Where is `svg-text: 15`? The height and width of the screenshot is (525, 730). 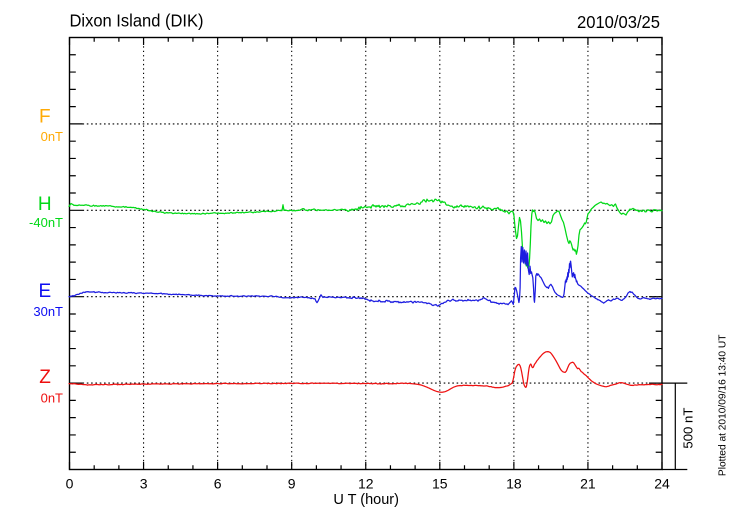 svg-text: 15 is located at coordinates (440, 483).